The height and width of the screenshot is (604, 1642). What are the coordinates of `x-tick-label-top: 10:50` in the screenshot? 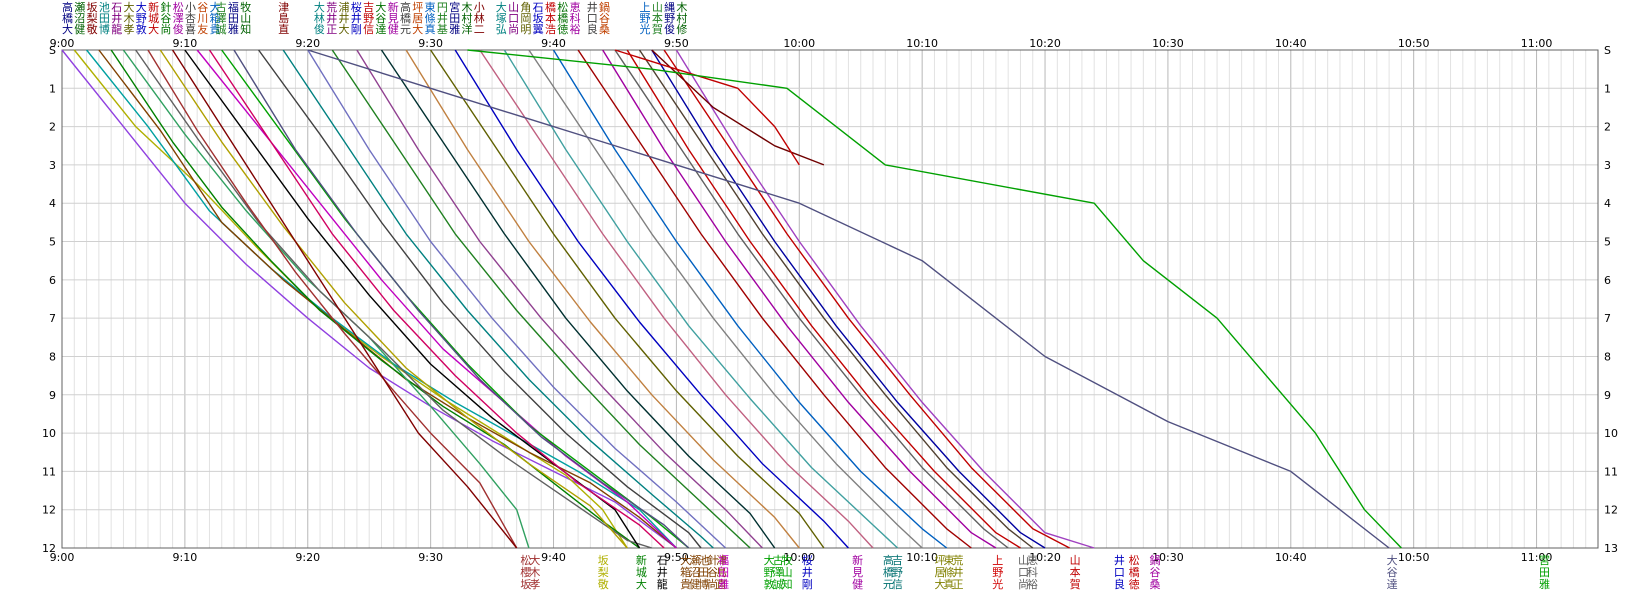 It's located at (1414, 43).